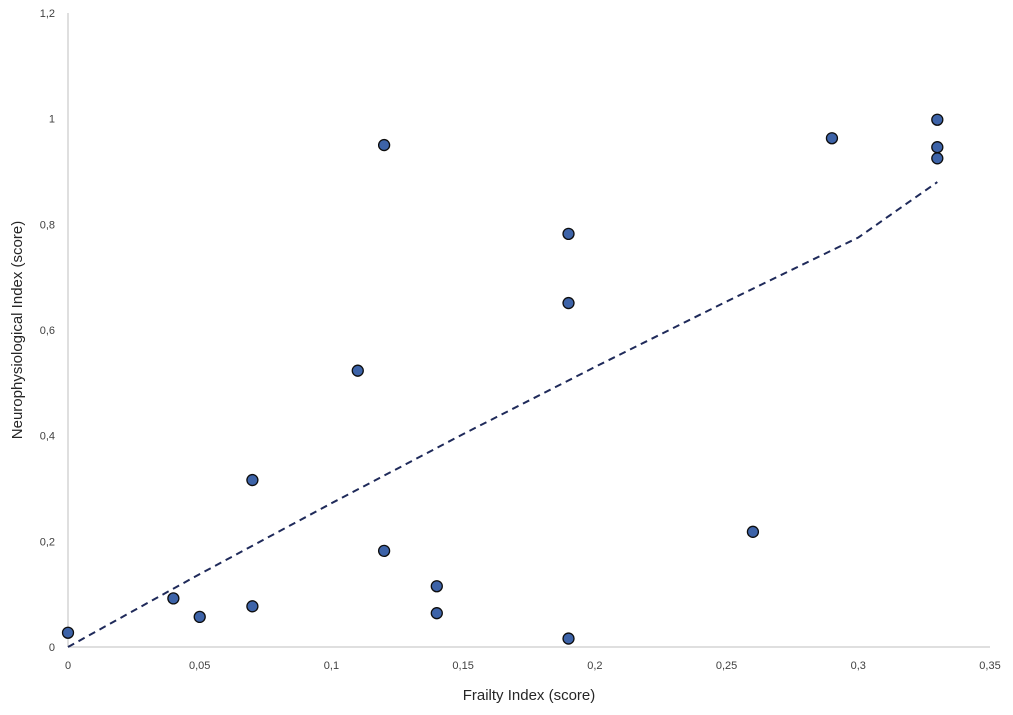  Describe the element at coordinates (462, 666) in the screenshot. I see `x-tick-label: 0,15` at that location.